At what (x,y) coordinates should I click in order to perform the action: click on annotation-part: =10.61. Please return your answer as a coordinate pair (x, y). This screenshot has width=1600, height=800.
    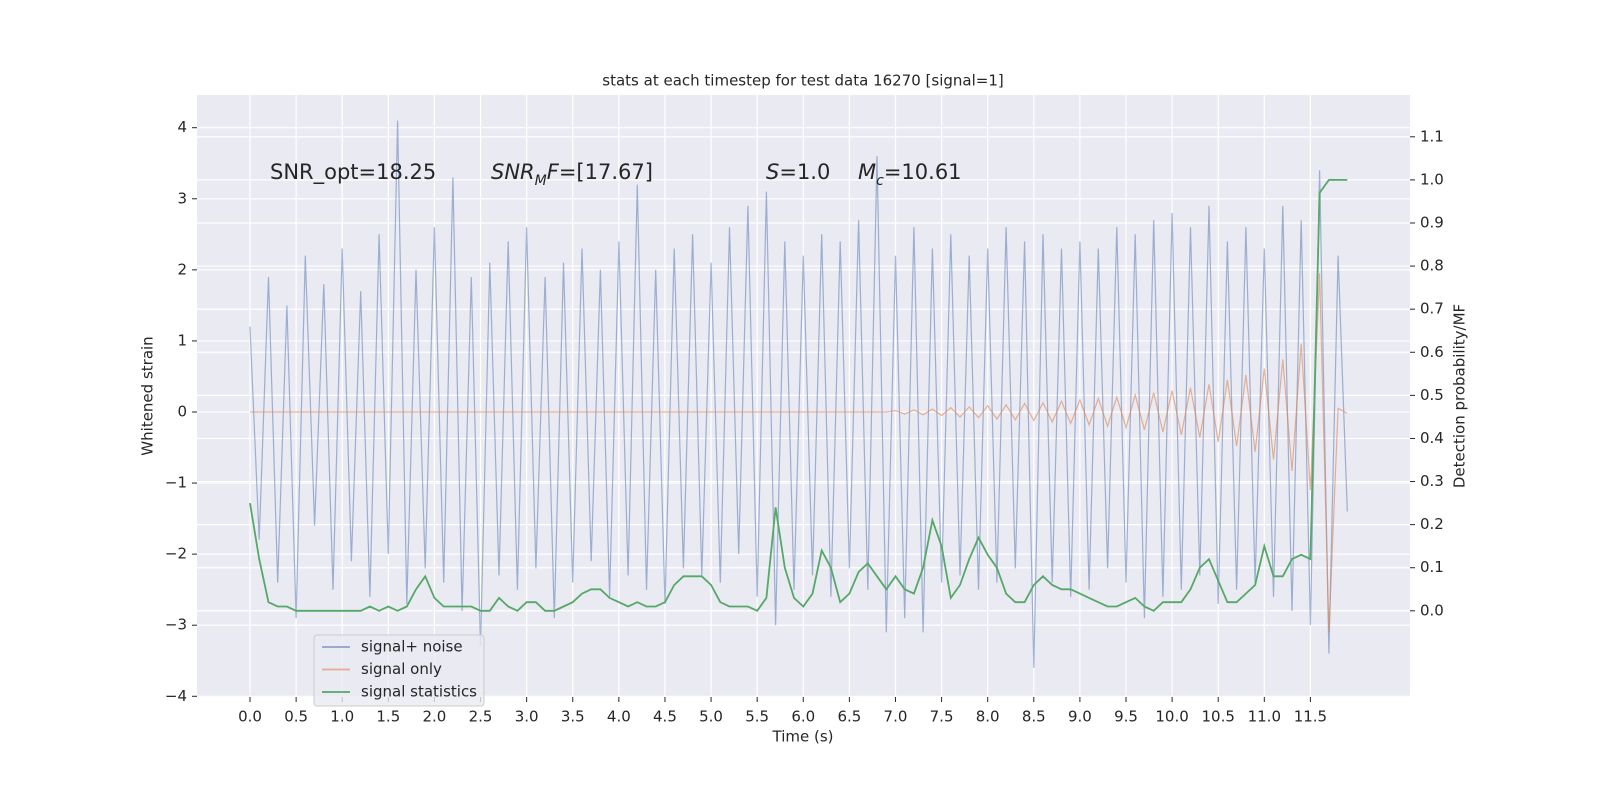
    Looking at the image, I should click on (923, 172).